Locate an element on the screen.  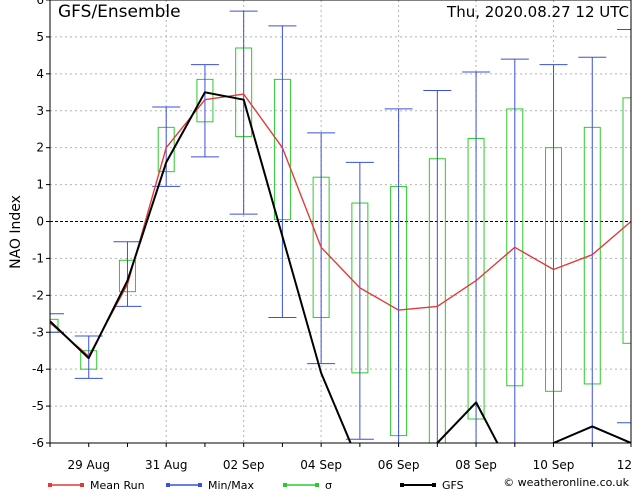
x-tick-label: 08 Sep is located at coordinates (476, 465).